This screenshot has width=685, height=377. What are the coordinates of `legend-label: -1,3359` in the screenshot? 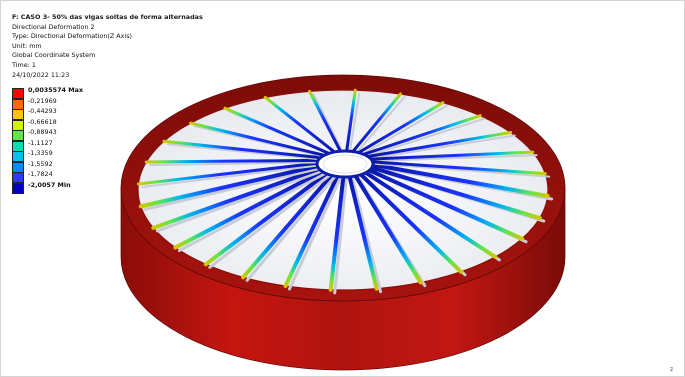 It's located at (40, 153).